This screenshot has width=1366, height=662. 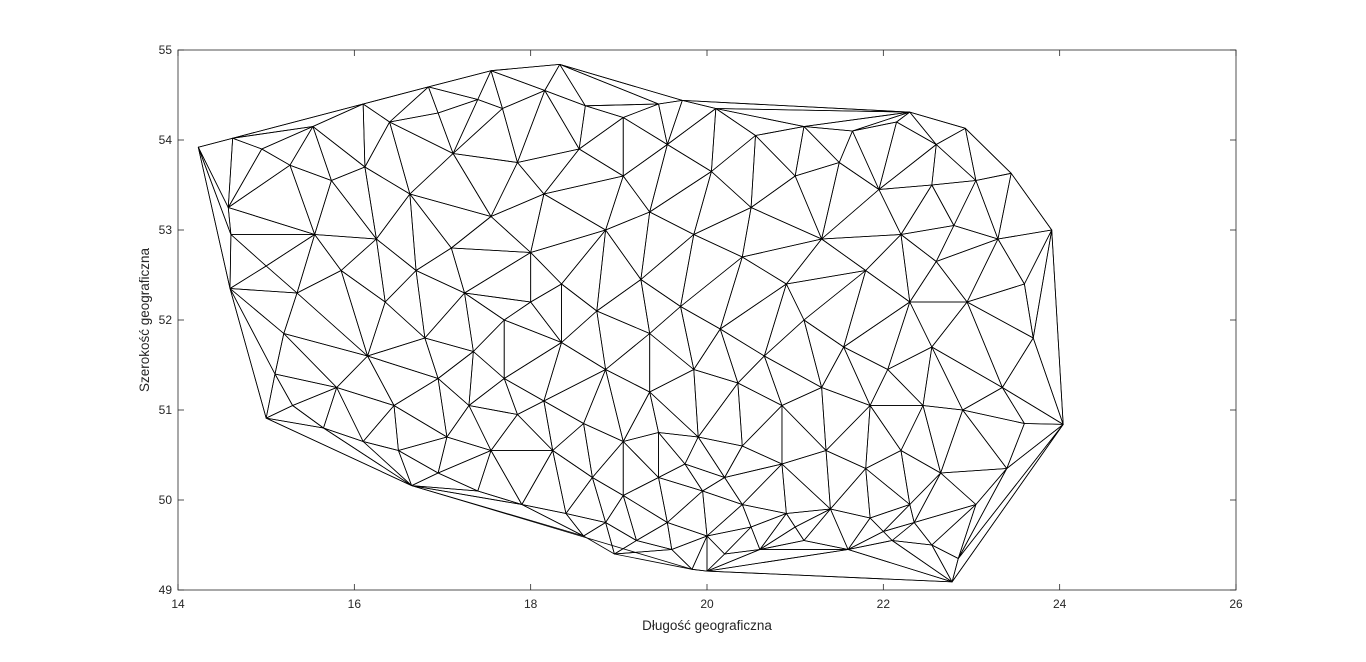 What do you see at coordinates (355, 604) in the screenshot?
I see `x-tick-label: 16` at bounding box center [355, 604].